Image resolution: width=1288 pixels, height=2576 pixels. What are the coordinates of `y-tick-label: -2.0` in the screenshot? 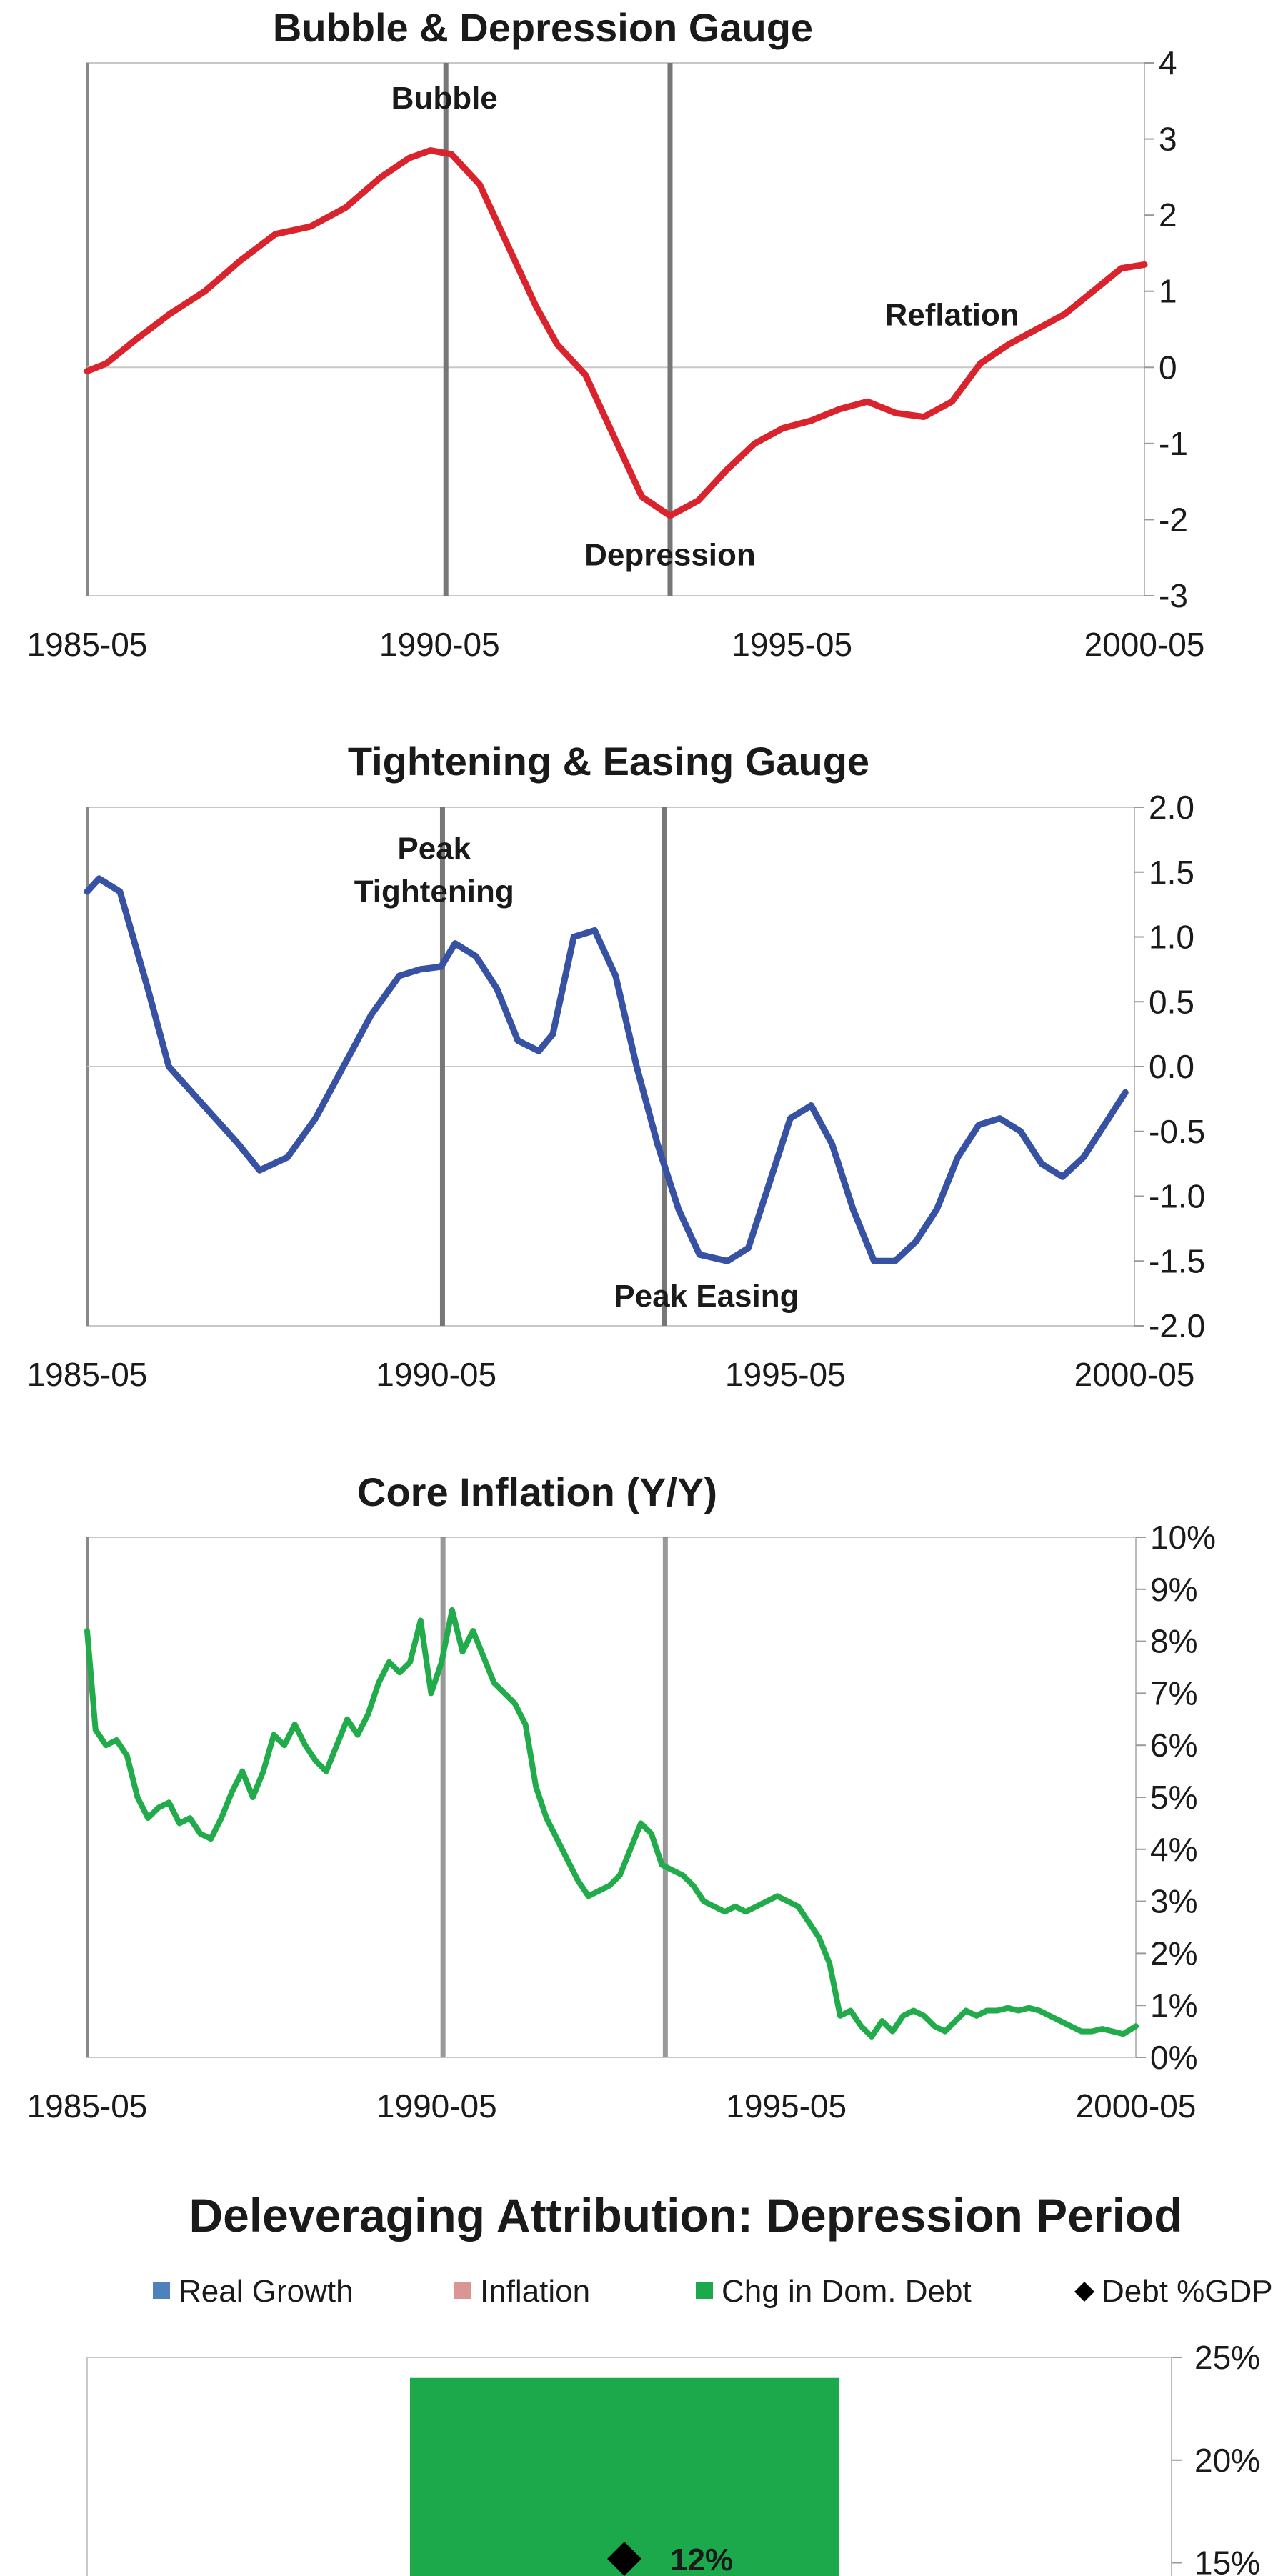 It's located at (1177, 1325).